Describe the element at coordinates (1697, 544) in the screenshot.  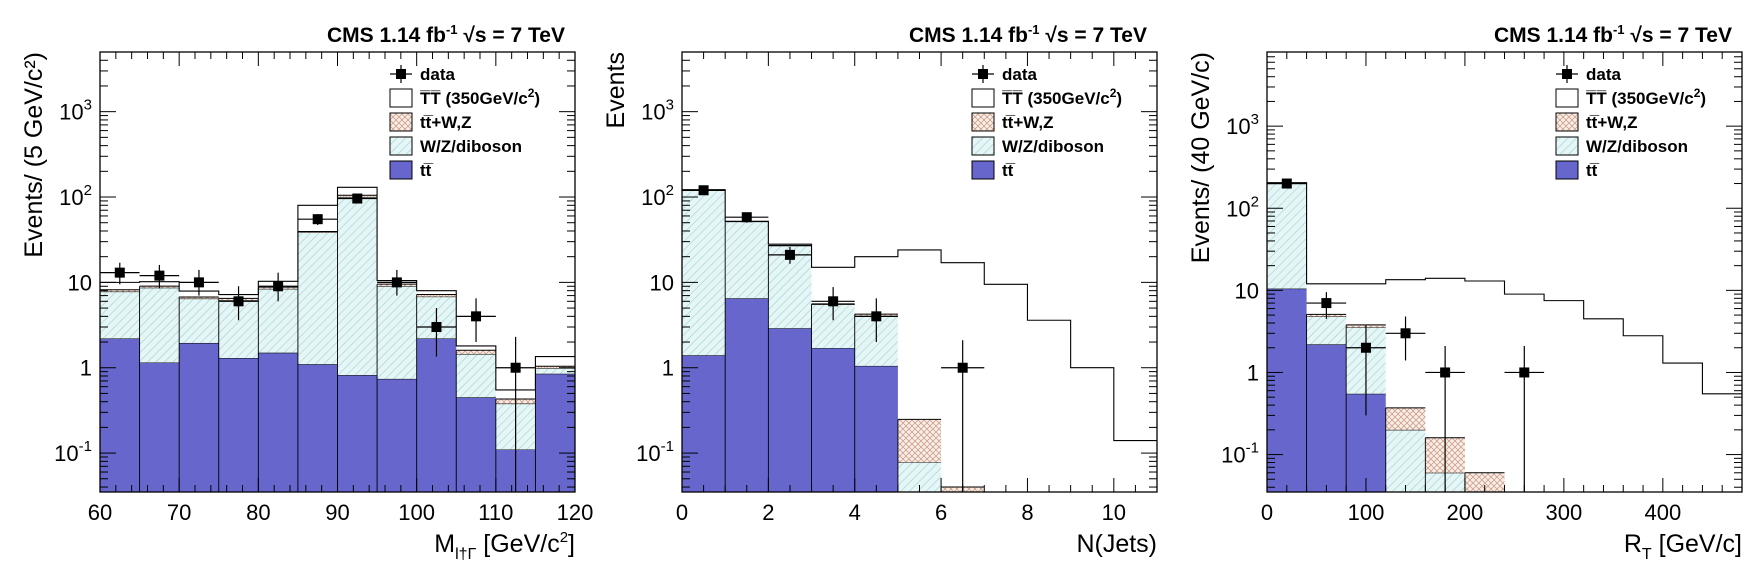
I see `x-axis-label-unit: [GeV/c]` at that location.